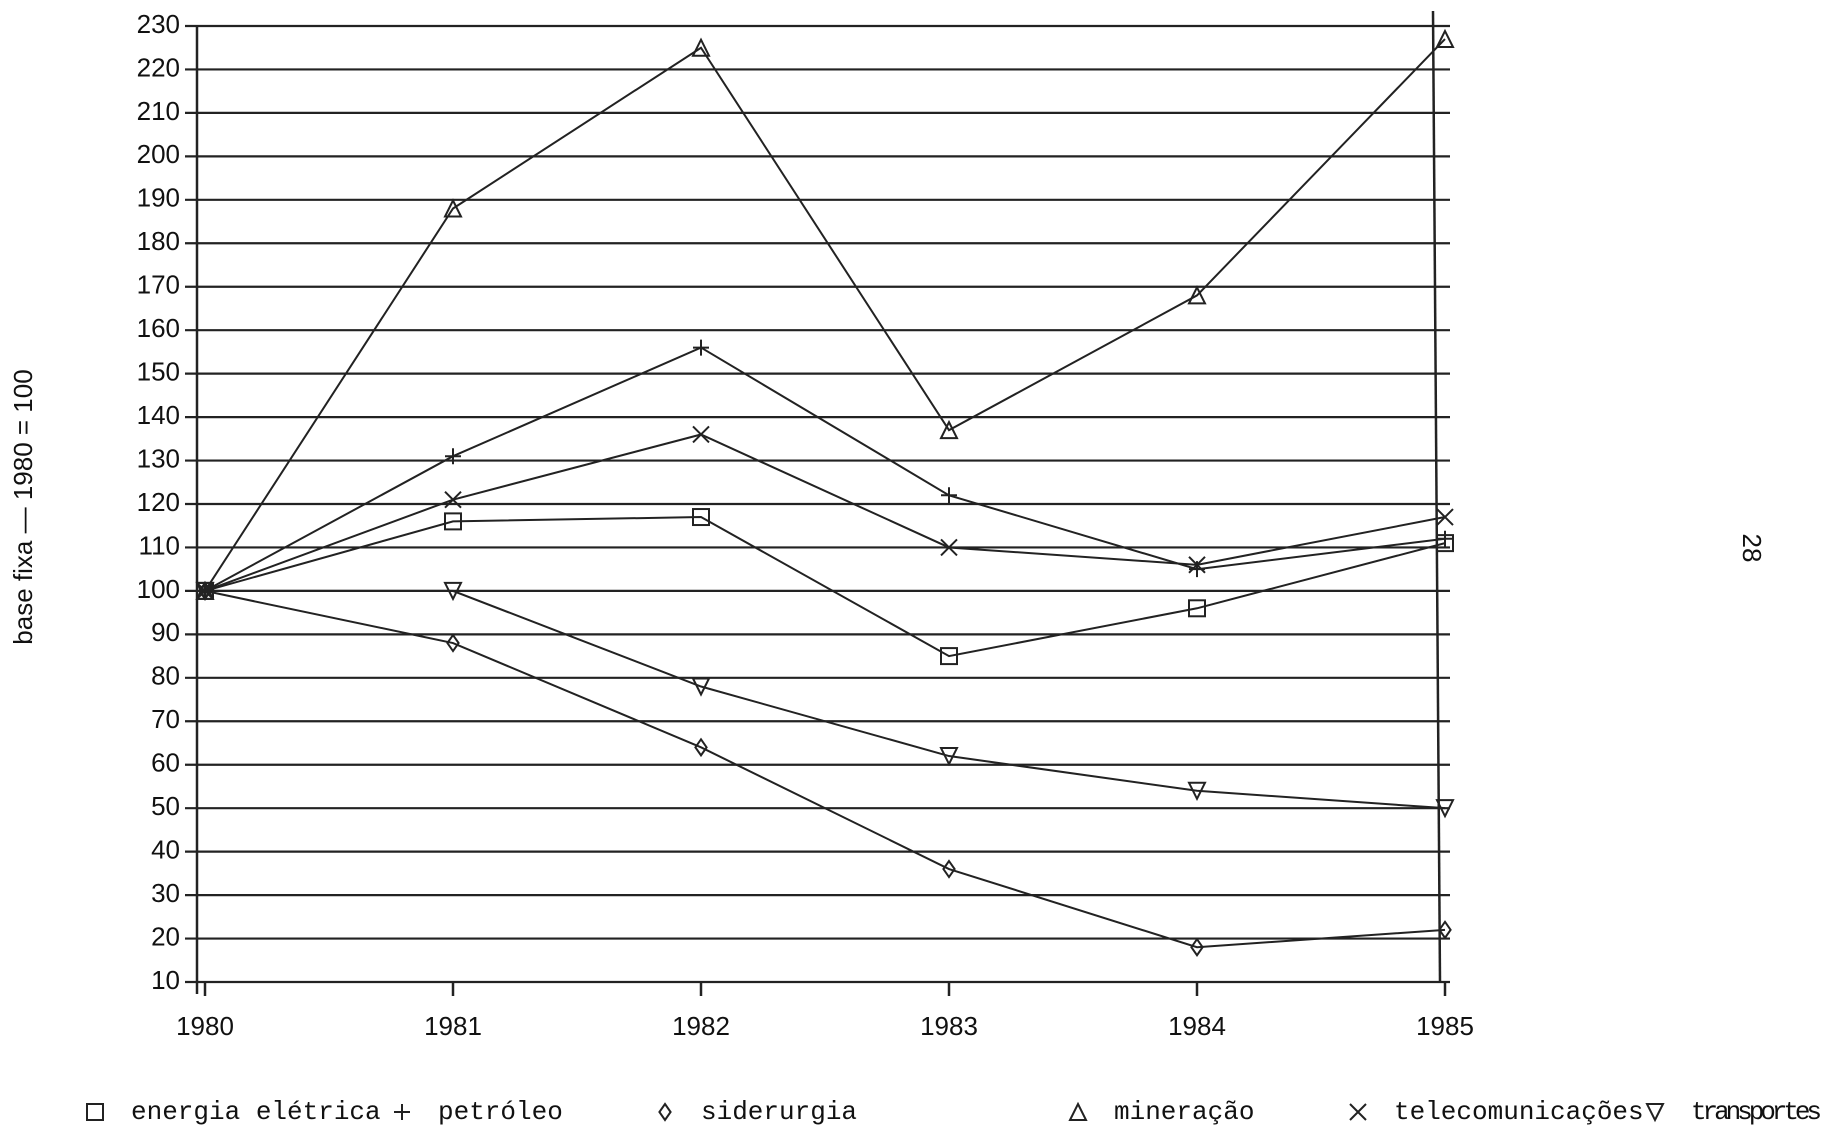 The height and width of the screenshot is (1147, 1827). I want to click on page-number: 28, so click(1752, 548).